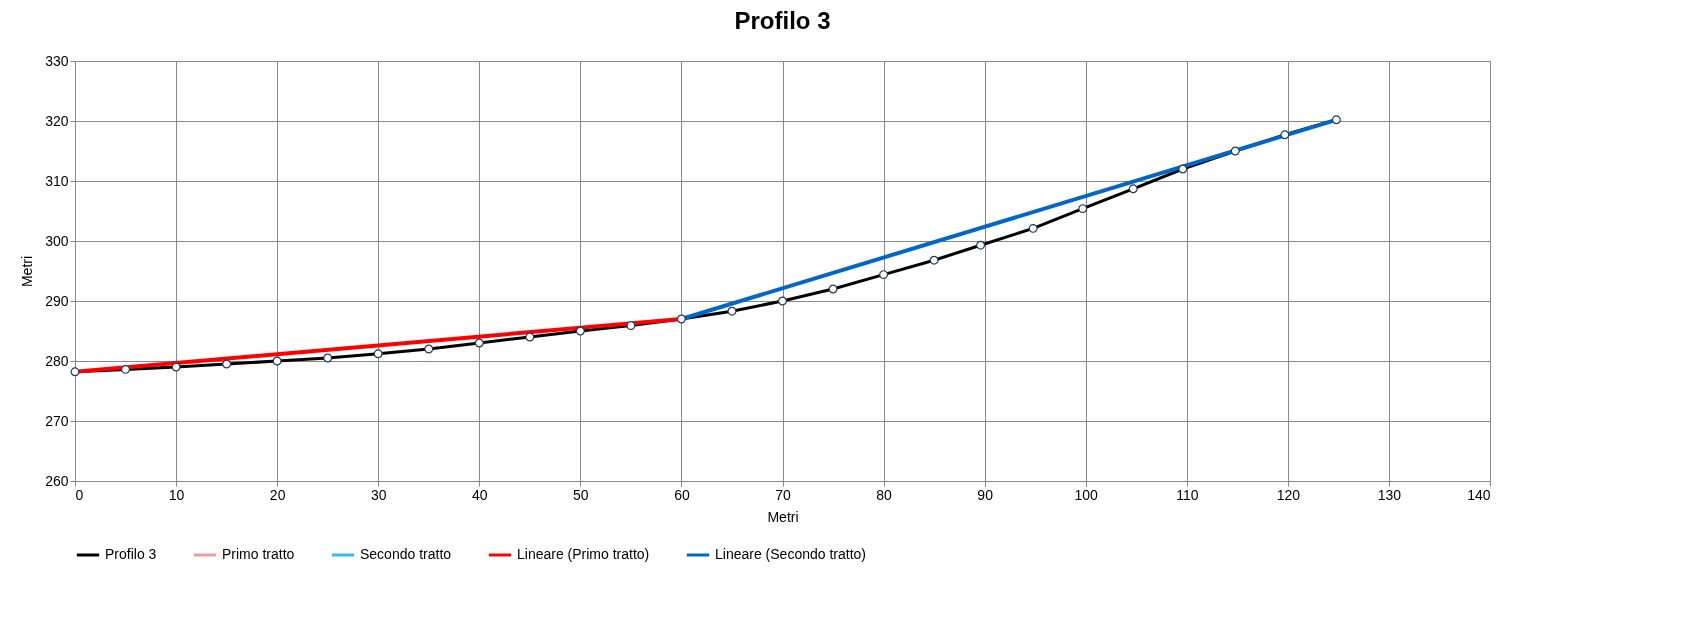  I want to click on x-tick-label: 70, so click(783, 494).